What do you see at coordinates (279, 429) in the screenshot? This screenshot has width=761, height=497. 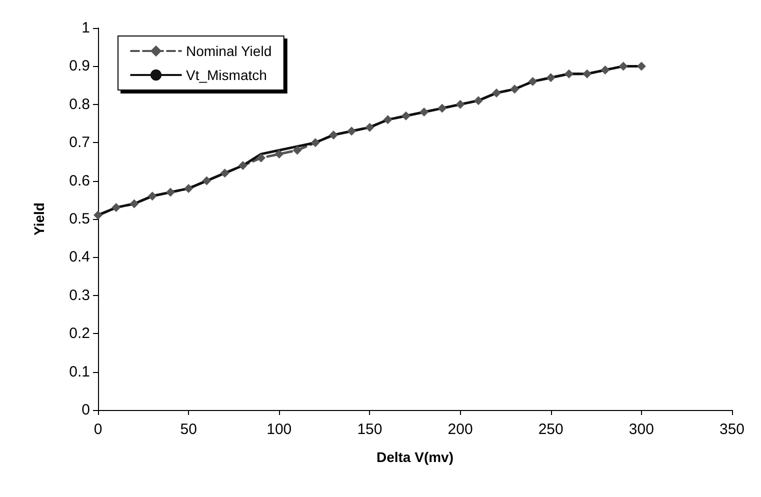 I see `x-tick-label: 100` at bounding box center [279, 429].